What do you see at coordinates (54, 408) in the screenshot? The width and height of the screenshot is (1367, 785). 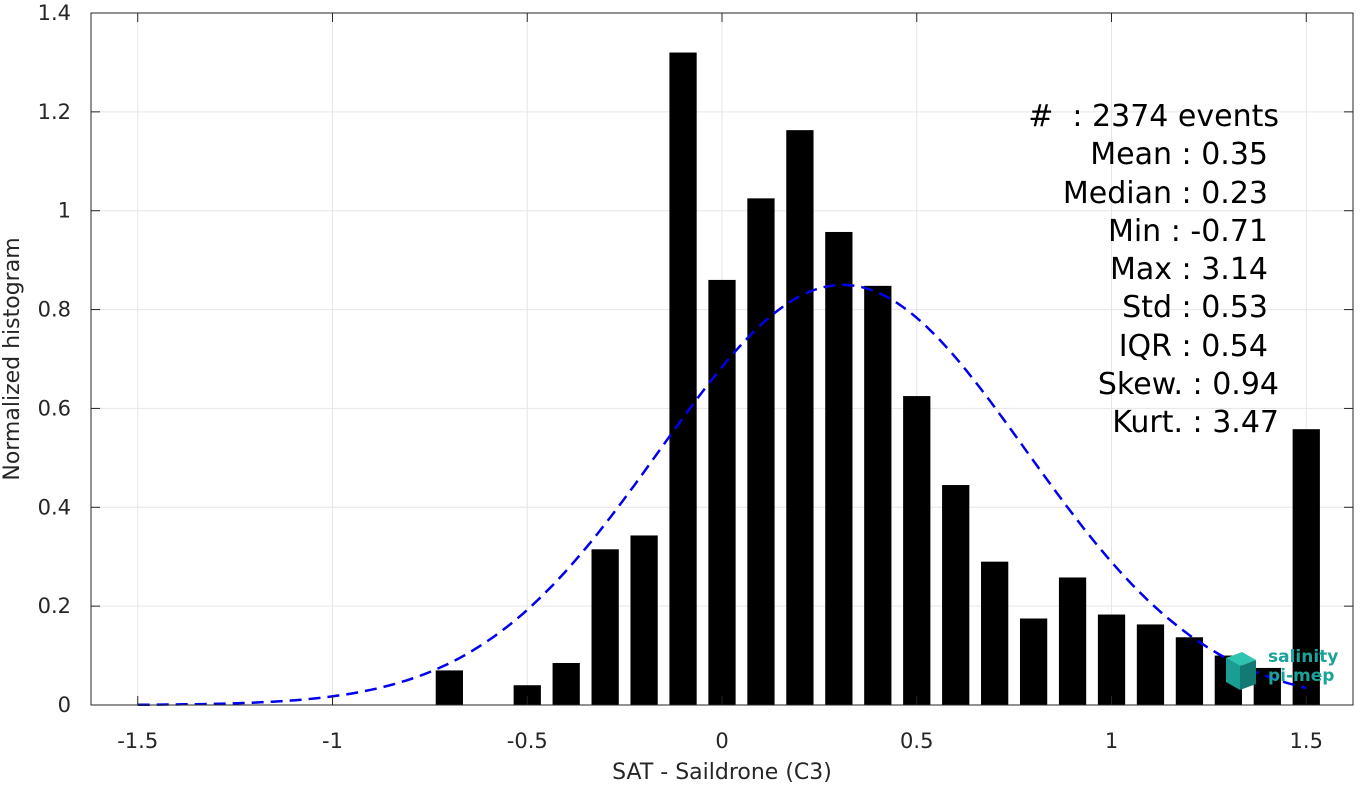 I see `y-tick-label: 0.6` at bounding box center [54, 408].